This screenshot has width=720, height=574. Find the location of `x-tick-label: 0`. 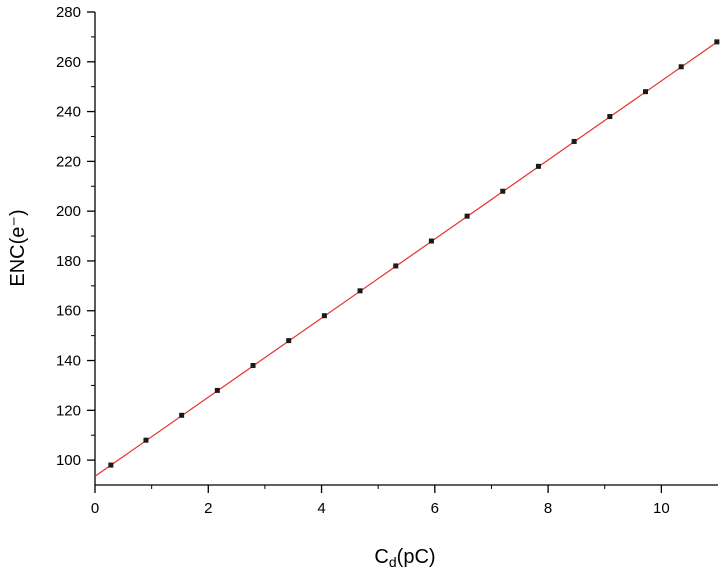

x-tick-label: 0 is located at coordinates (95, 508).